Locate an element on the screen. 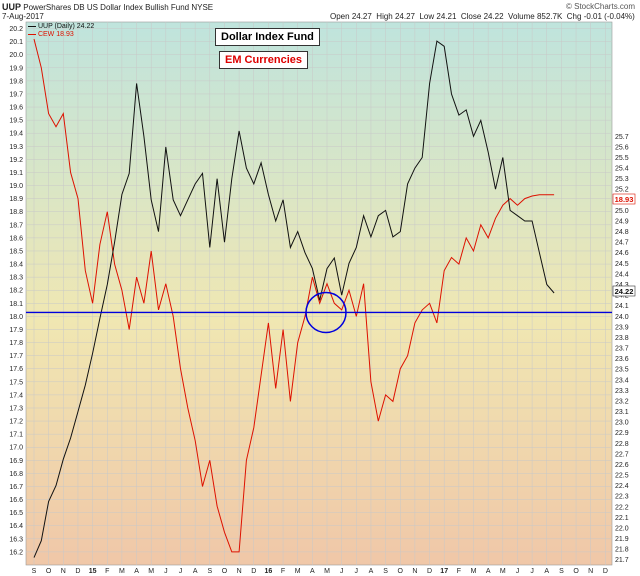 The height and width of the screenshot is (576, 640). high-value: 24.27 is located at coordinates (405, 16).